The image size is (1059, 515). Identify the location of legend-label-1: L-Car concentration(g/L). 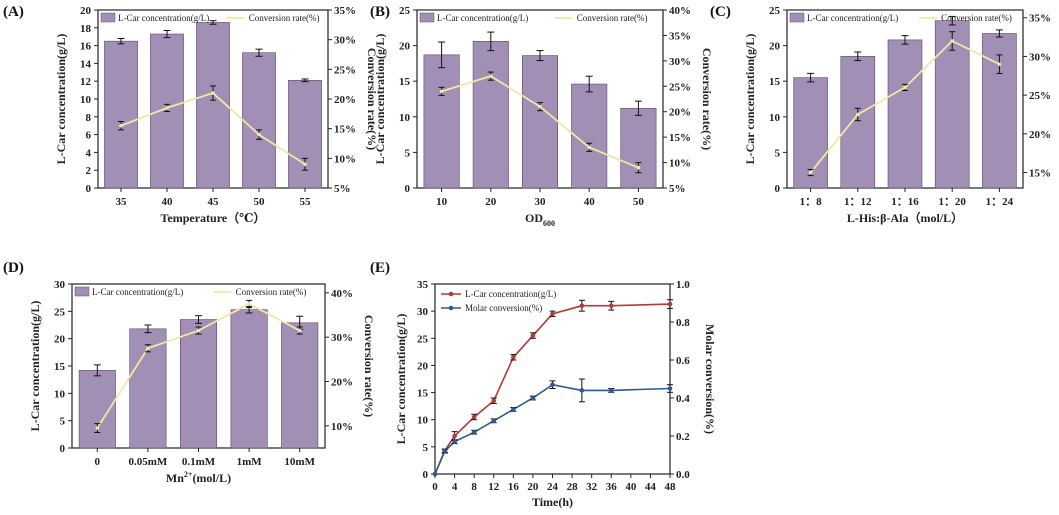
(510, 294).